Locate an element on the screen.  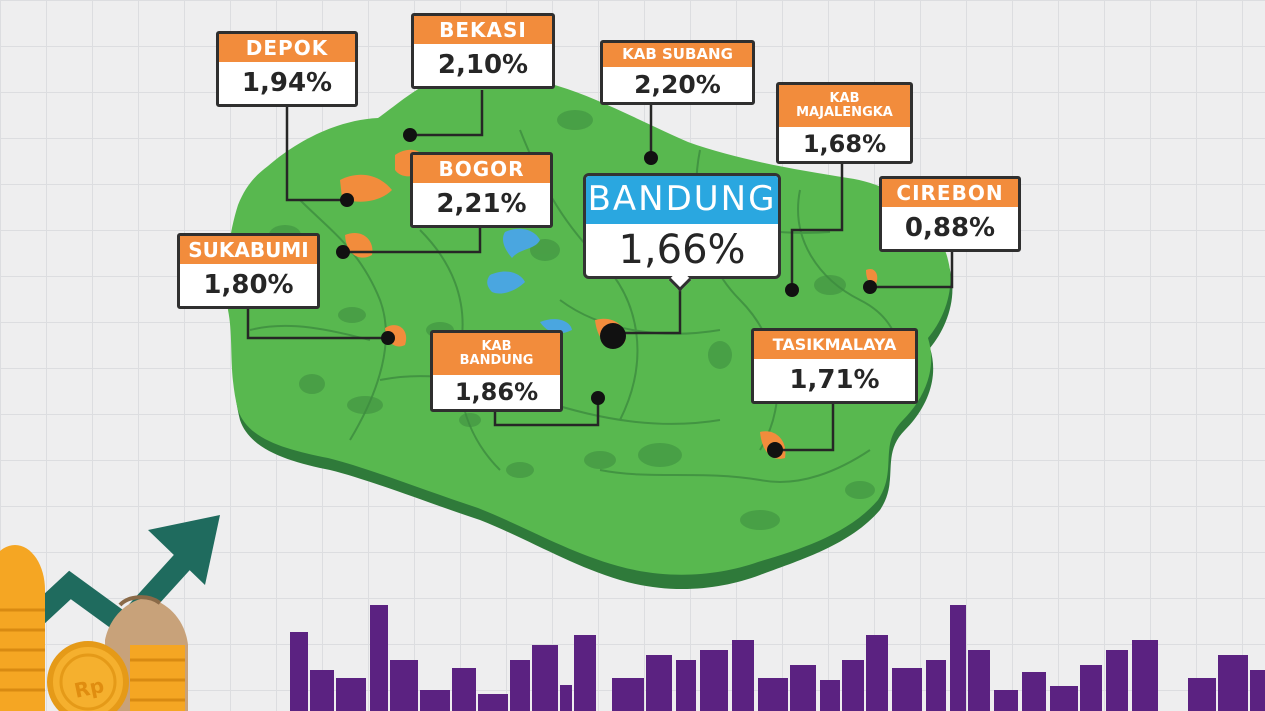
region-value: 1,71% is located at coordinates (834, 380).